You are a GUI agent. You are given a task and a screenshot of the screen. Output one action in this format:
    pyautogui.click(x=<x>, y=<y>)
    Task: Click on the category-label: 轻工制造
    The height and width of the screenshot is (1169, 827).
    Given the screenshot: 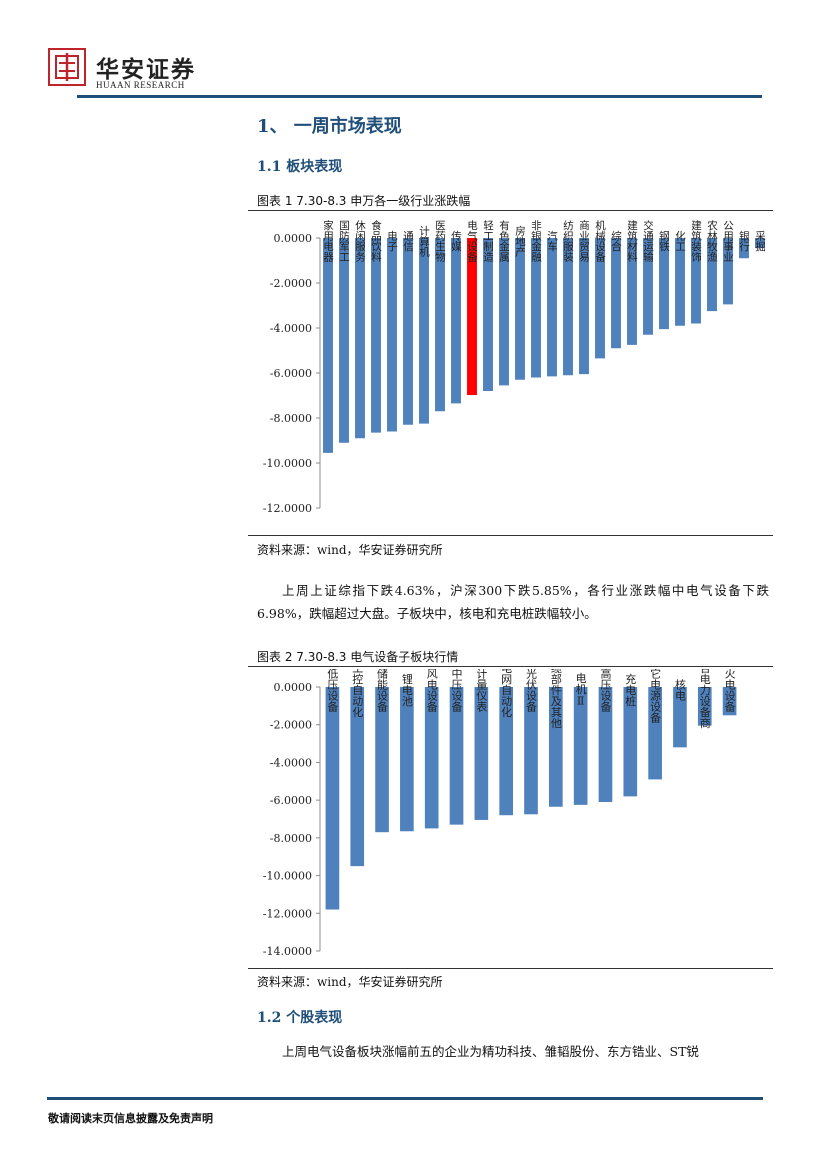 What is the action you would take?
    pyautogui.click(x=488, y=240)
    